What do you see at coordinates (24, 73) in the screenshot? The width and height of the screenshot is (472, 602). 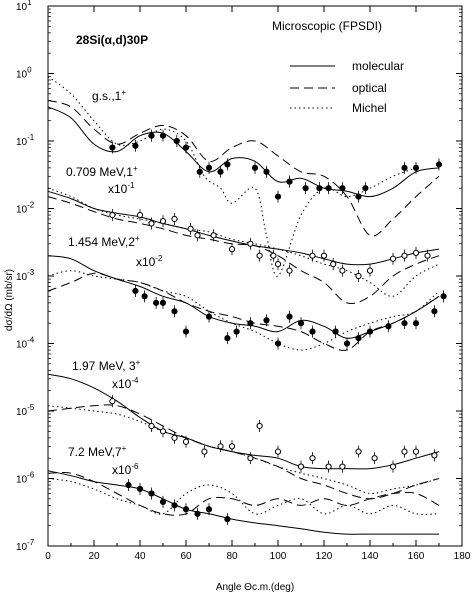 I see `y-tick-label: 10⁰` at bounding box center [24, 73].